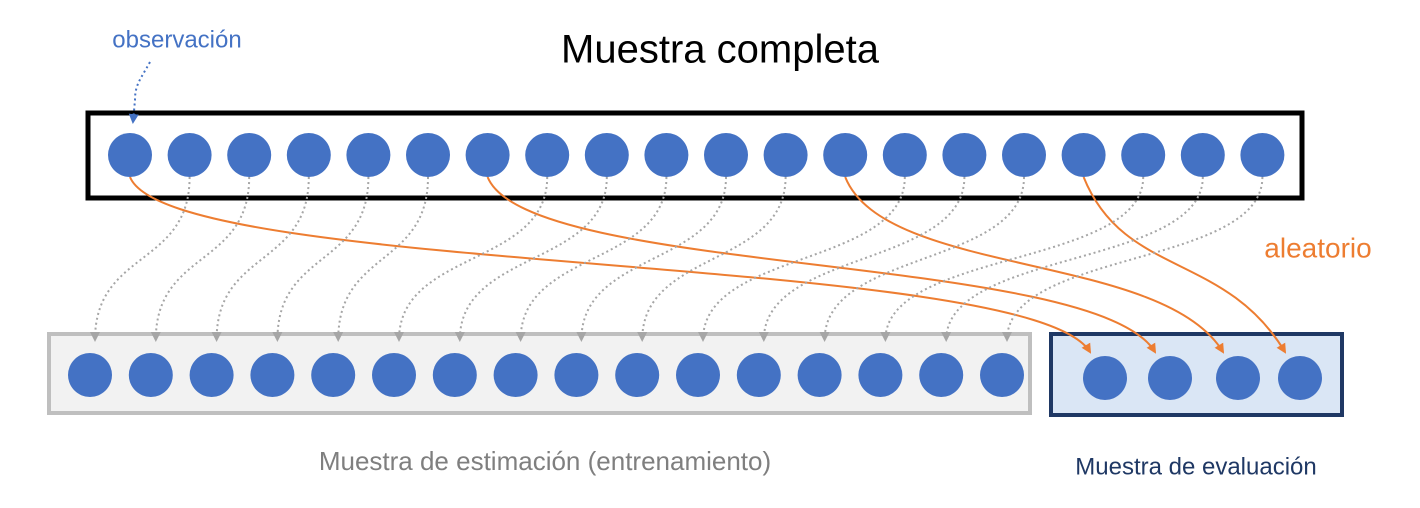 Image resolution: width=1420 pixels, height=508 pixels. What do you see at coordinates (720, 50) in the screenshot?
I see `title: Muestra completa` at bounding box center [720, 50].